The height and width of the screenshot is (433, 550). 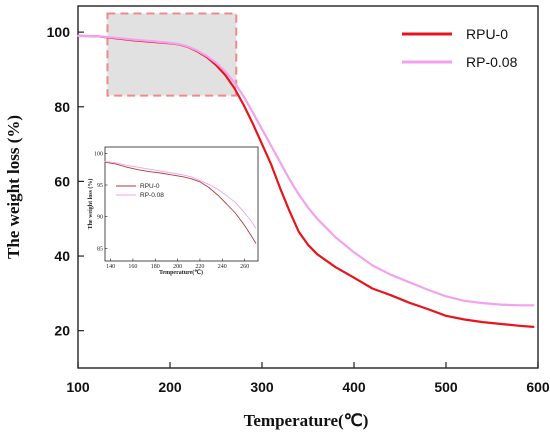 What do you see at coordinates (140, 191) in the screenshot?
I see `inset-legend: RPU-0 RP-0.08` at bounding box center [140, 191].